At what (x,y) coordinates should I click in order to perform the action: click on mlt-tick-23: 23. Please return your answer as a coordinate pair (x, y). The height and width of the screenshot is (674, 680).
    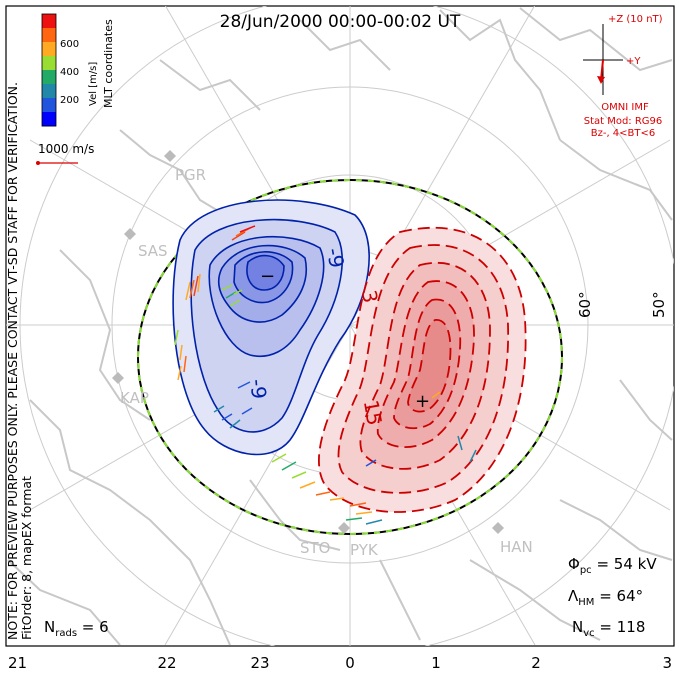
    Looking at the image, I should click on (259, 663).